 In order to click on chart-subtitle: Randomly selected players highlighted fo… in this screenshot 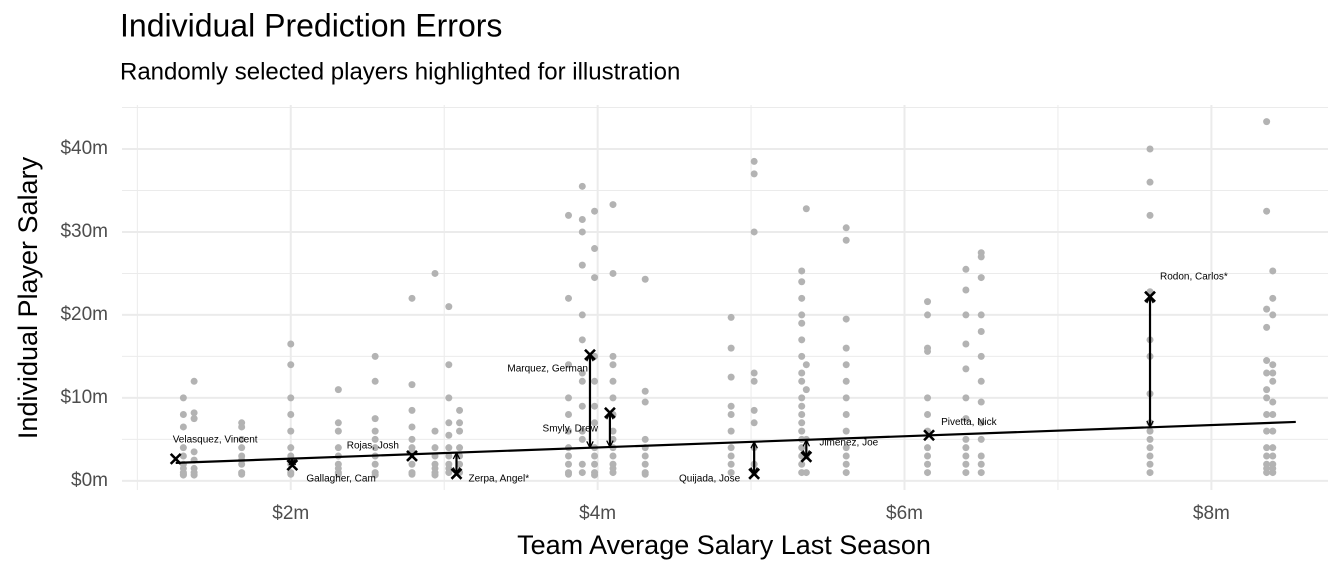, I will do `click(400, 71)`.